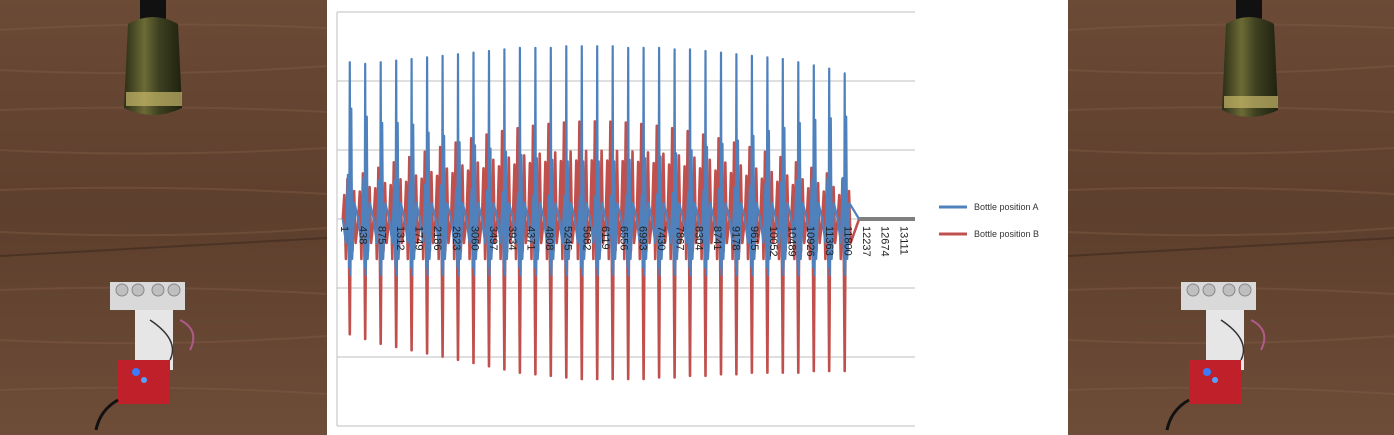  What do you see at coordinates (381, 235) in the screenshot?
I see `x-tick-label: 875` at bounding box center [381, 235].